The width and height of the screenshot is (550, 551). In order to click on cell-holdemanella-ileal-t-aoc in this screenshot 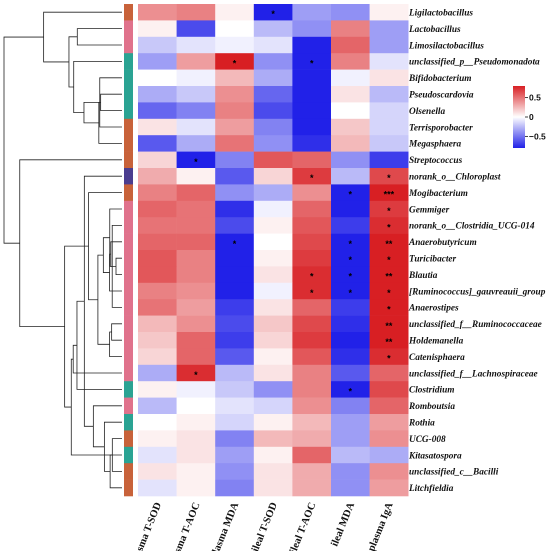, I will do `click(312, 340)`.